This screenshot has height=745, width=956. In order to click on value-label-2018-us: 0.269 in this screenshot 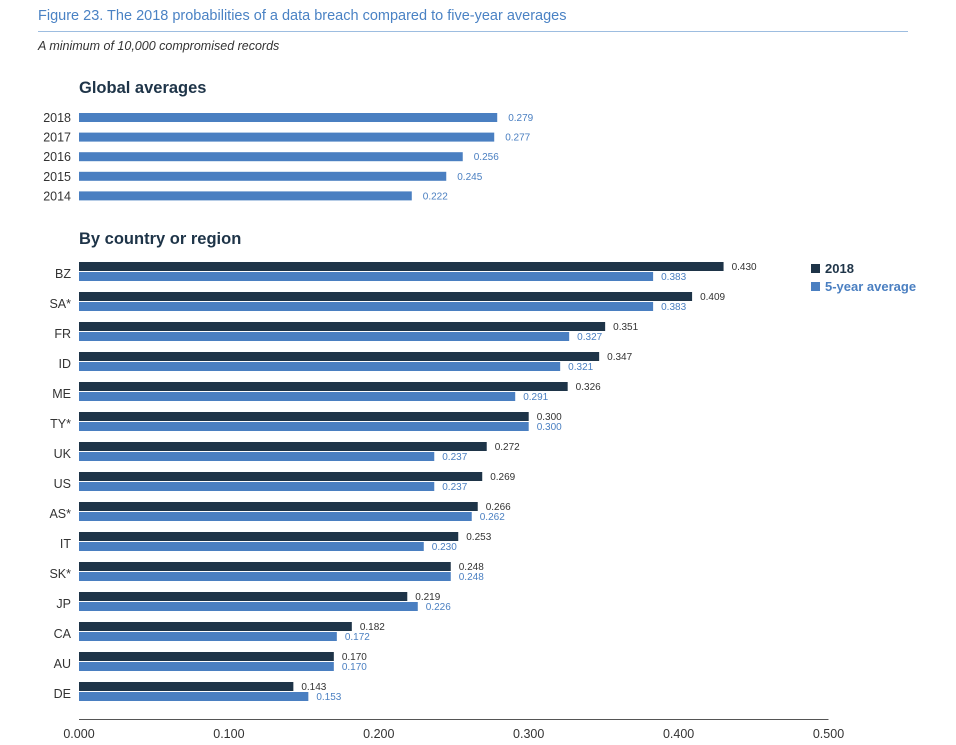, I will do `click(502, 477)`.